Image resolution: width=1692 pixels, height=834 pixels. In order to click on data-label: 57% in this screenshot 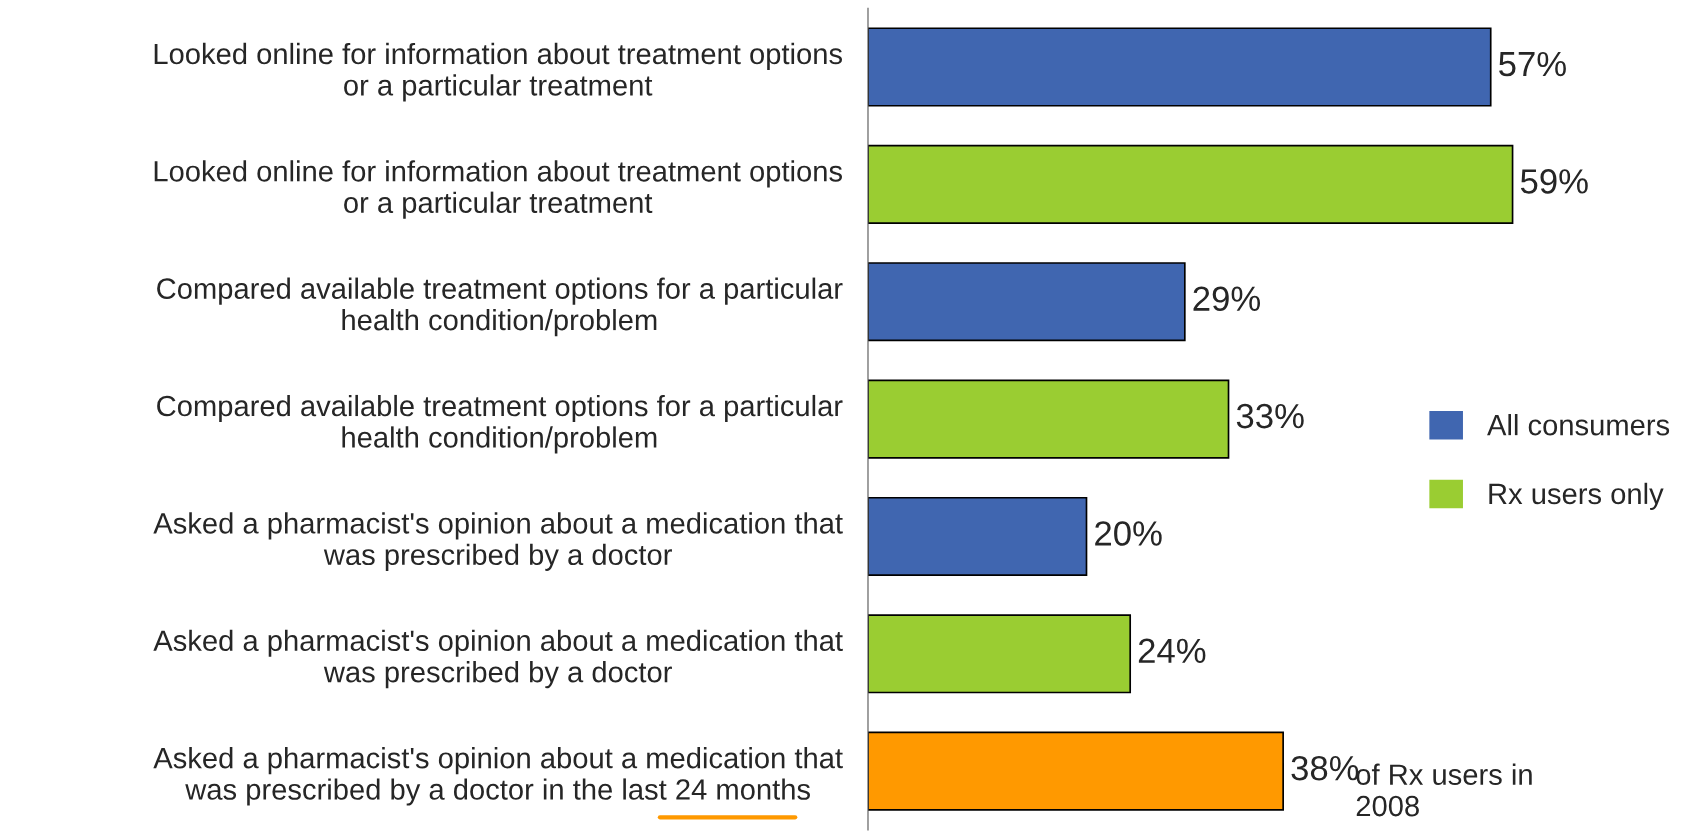, I will do `click(1532, 64)`.